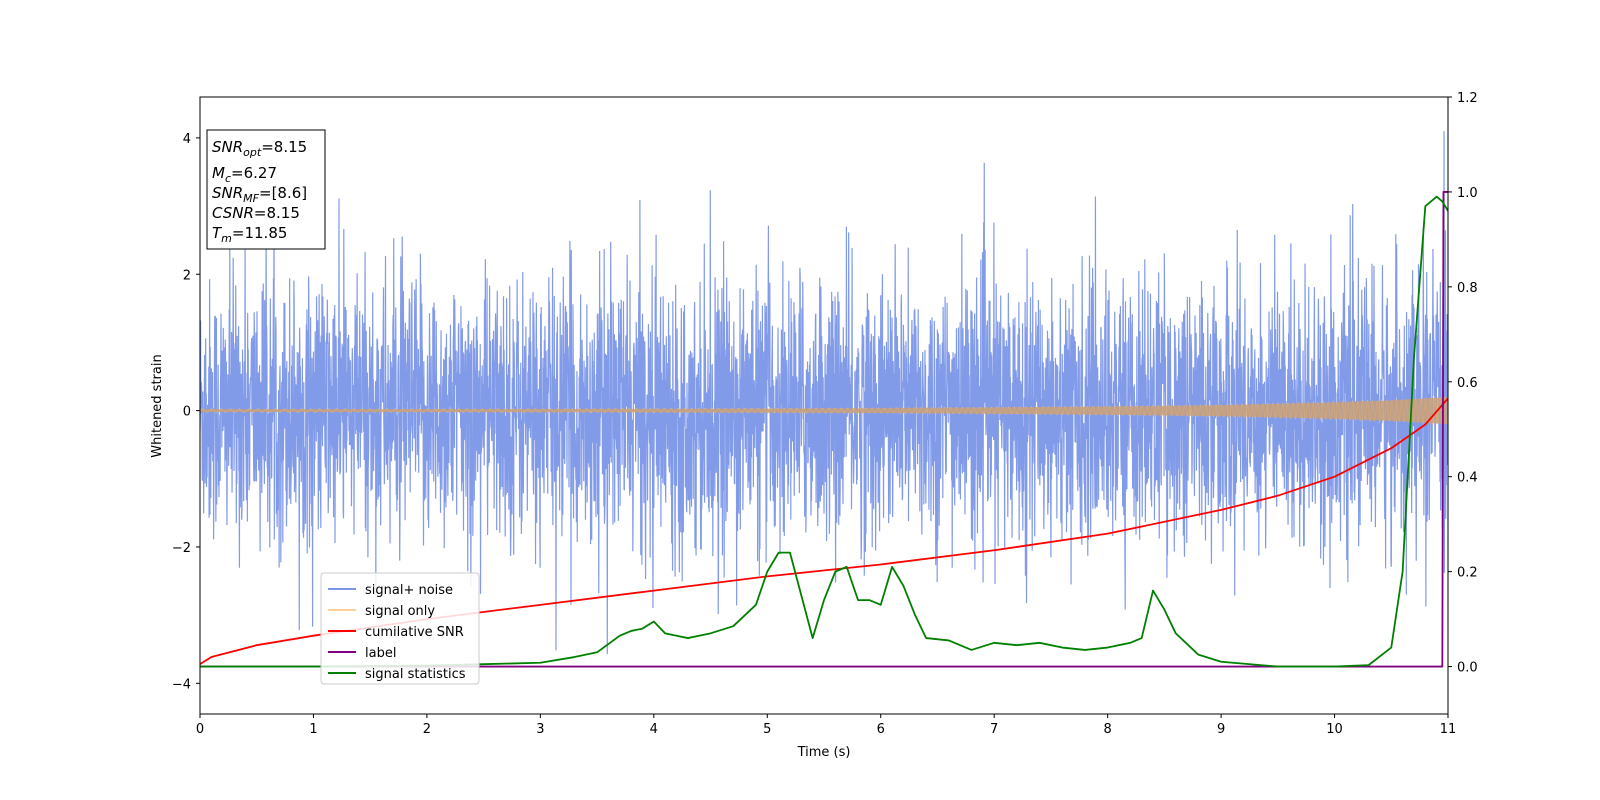 The image size is (1600, 800). I want to click on y-left-tick-label: 4, so click(187, 139).